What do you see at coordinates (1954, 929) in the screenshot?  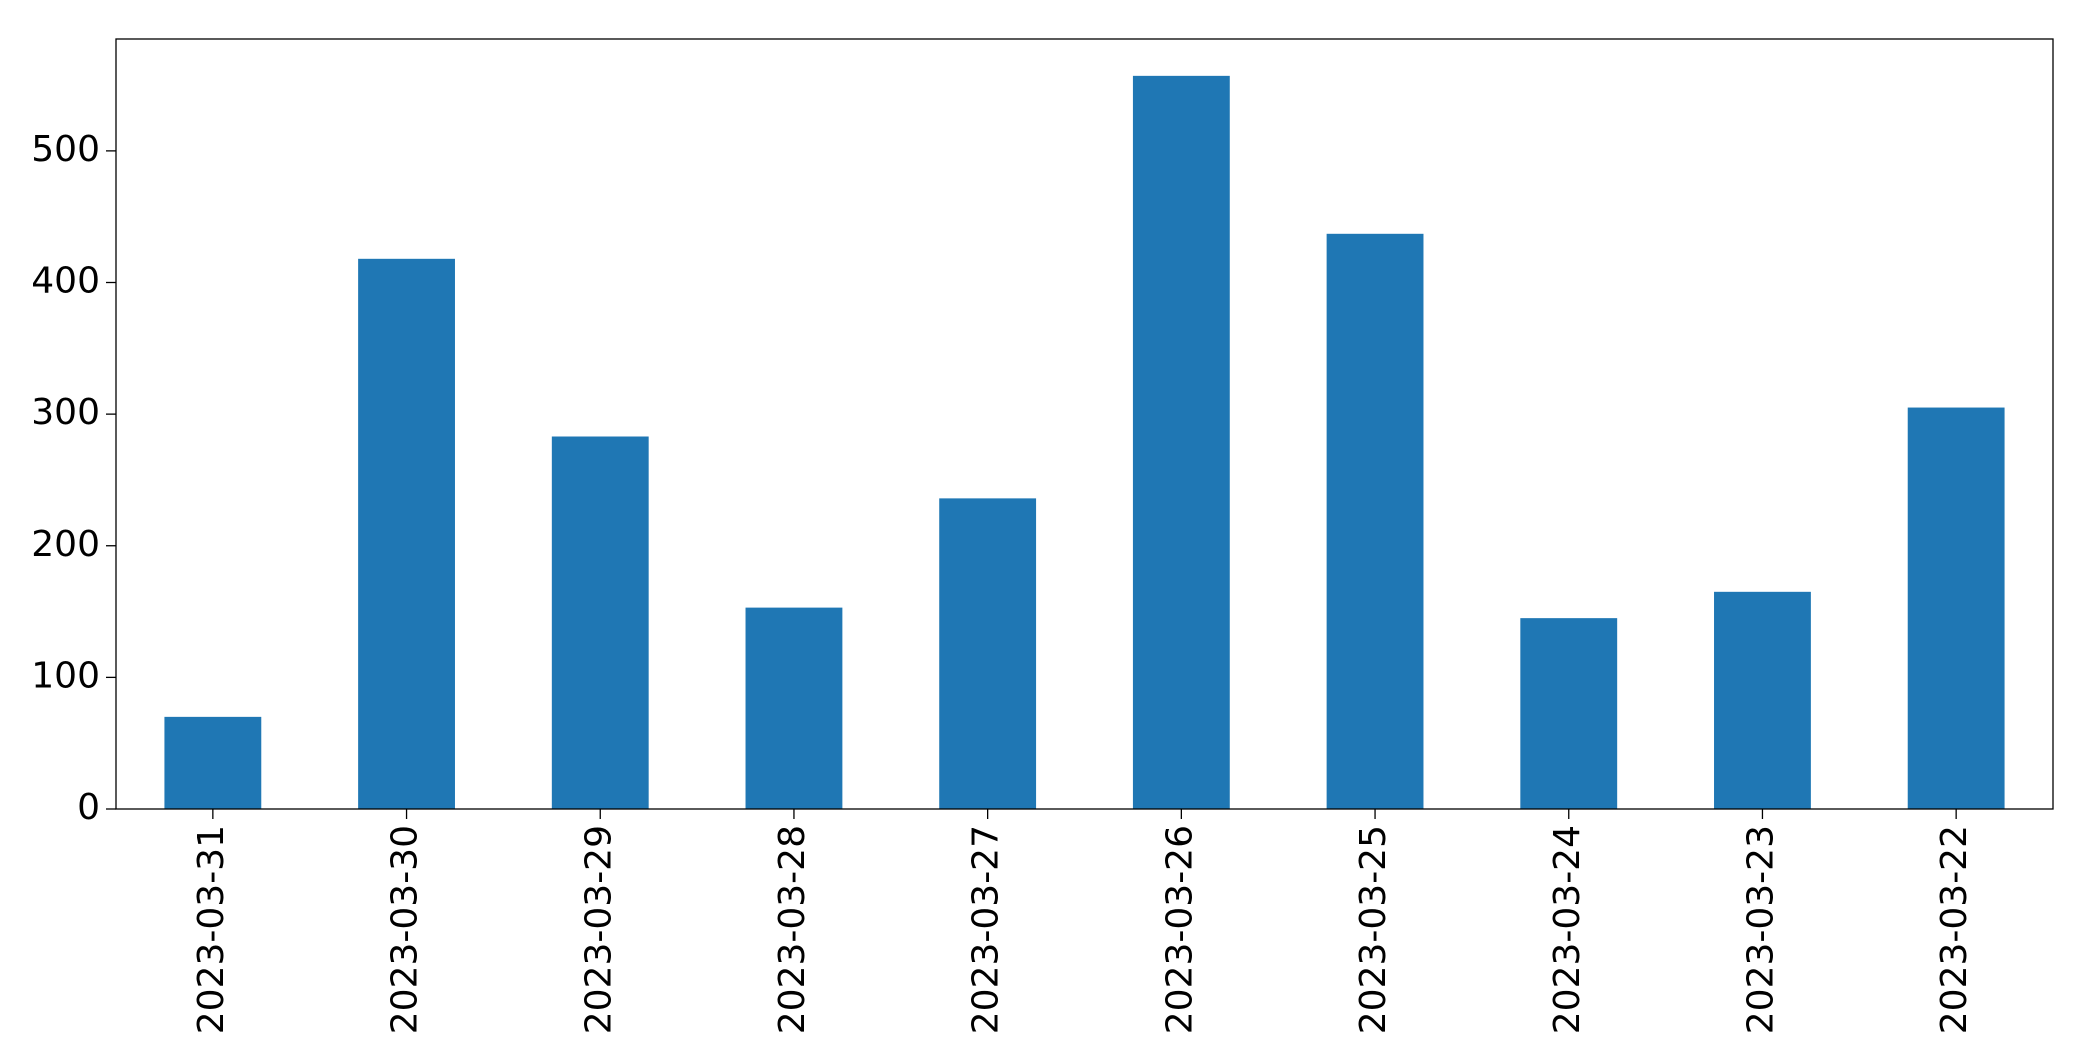 I see `x-tick-label: 2023-03-22` at bounding box center [1954, 929].